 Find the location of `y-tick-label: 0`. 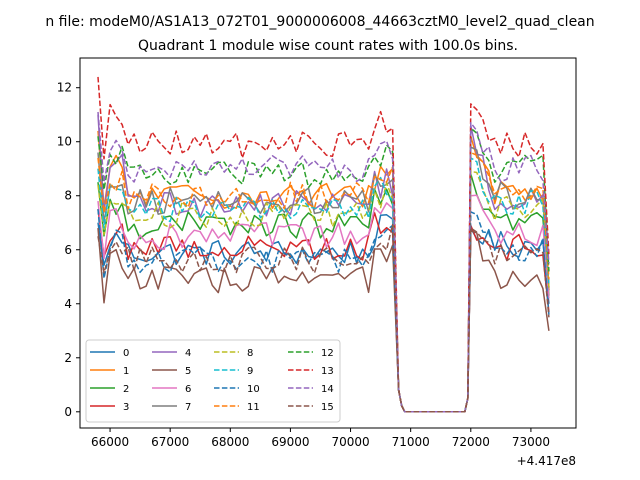

y-tick-label: 0 is located at coordinates (68, 412).